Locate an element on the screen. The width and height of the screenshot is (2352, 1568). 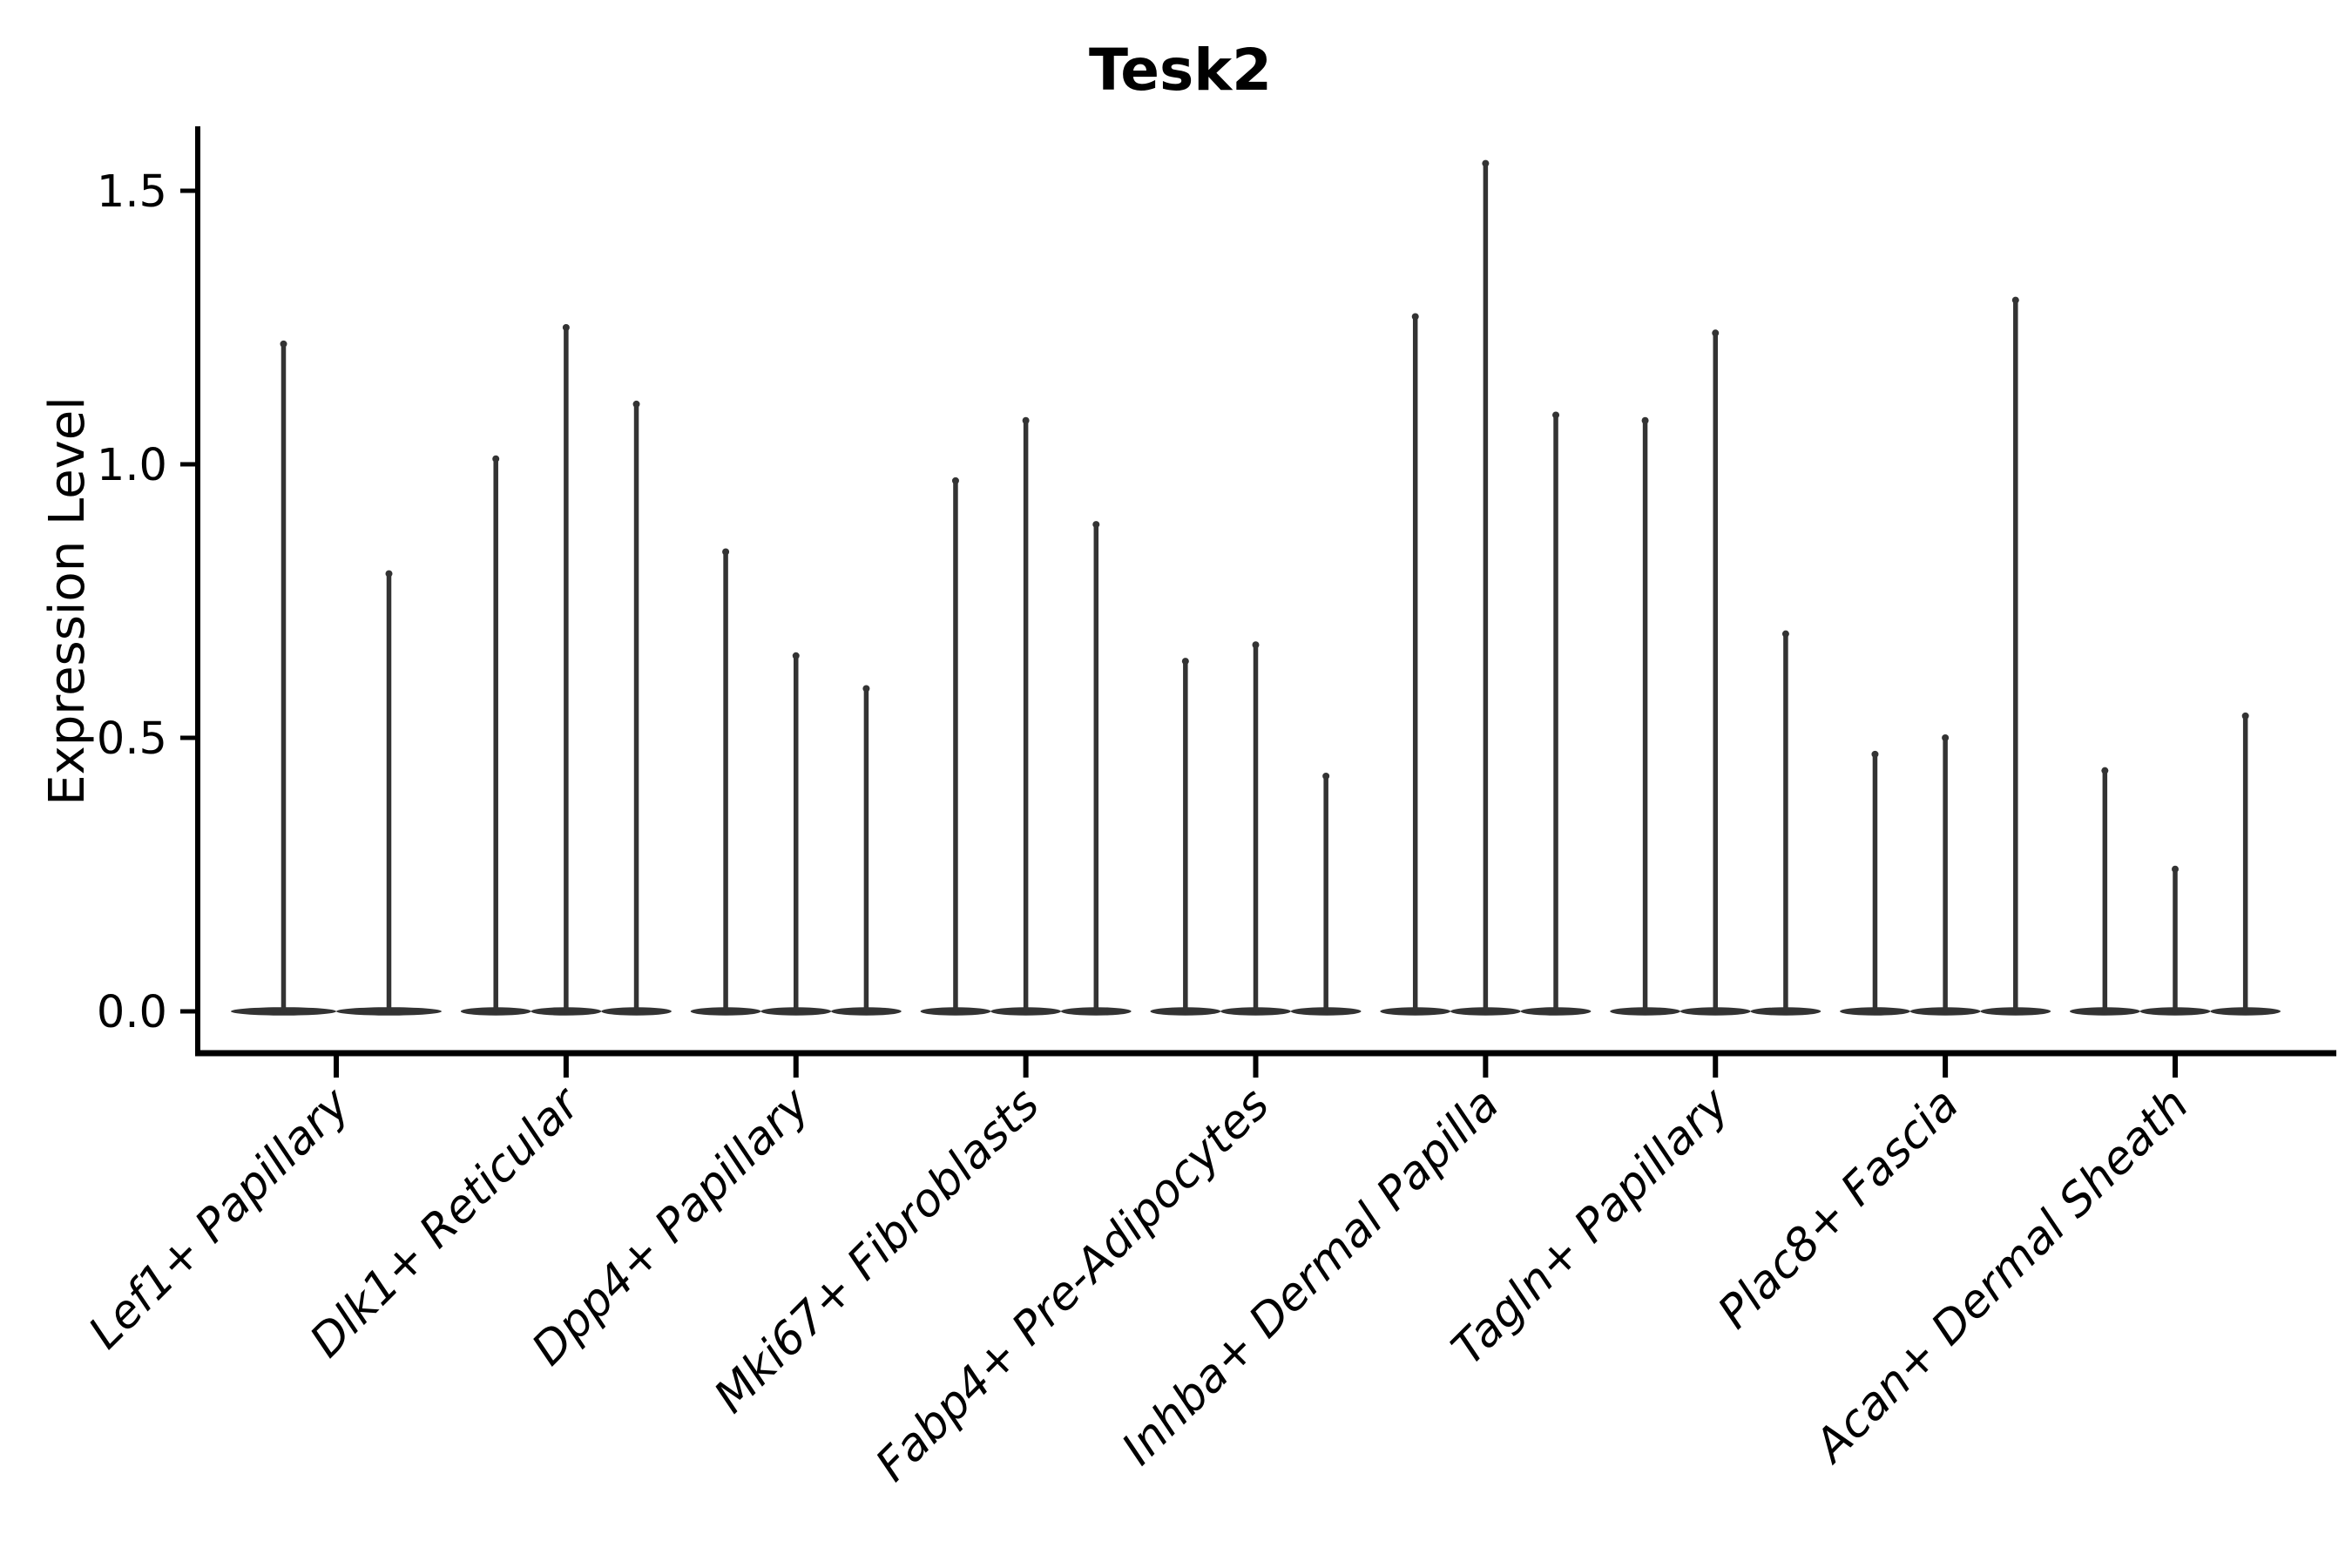
y-axis-ticks: 0.0 0.5 1.0 1.5 is located at coordinates (147, 602).